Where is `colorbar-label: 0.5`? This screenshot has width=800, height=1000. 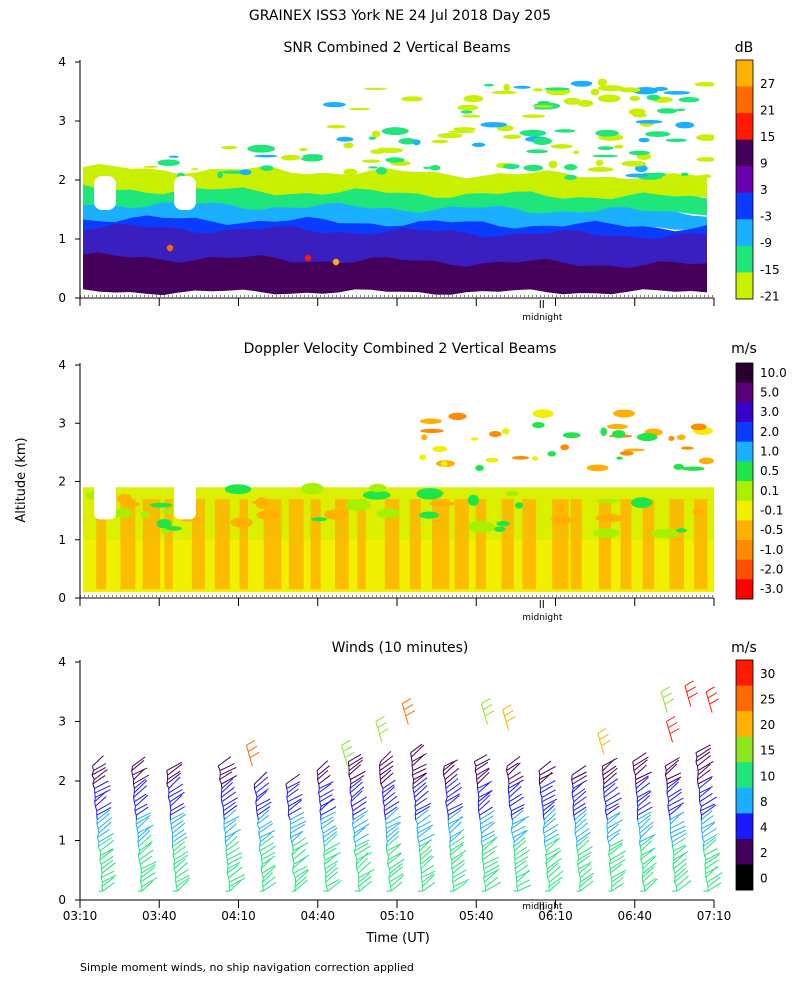
colorbar-label: 0.5 is located at coordinates (769, 471).